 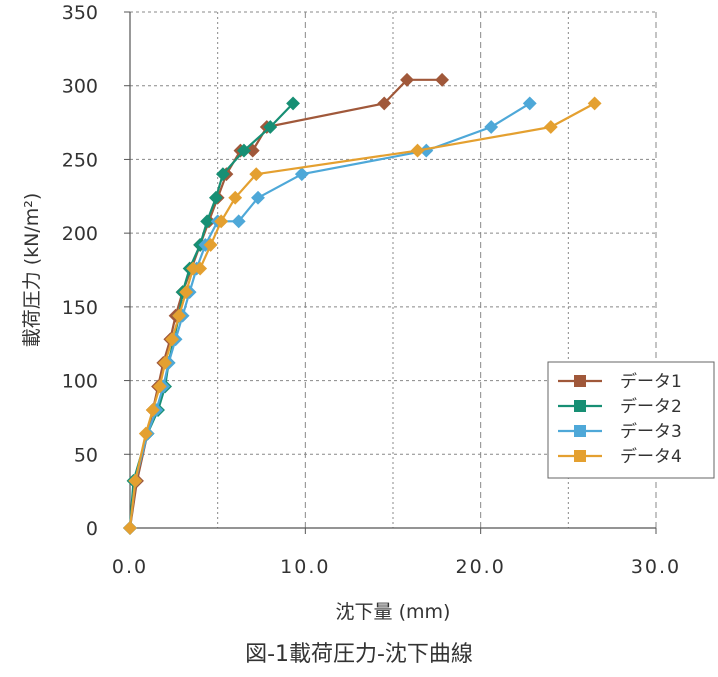 I want to click on y-tick-label: 300, so click(x=80, y=87).